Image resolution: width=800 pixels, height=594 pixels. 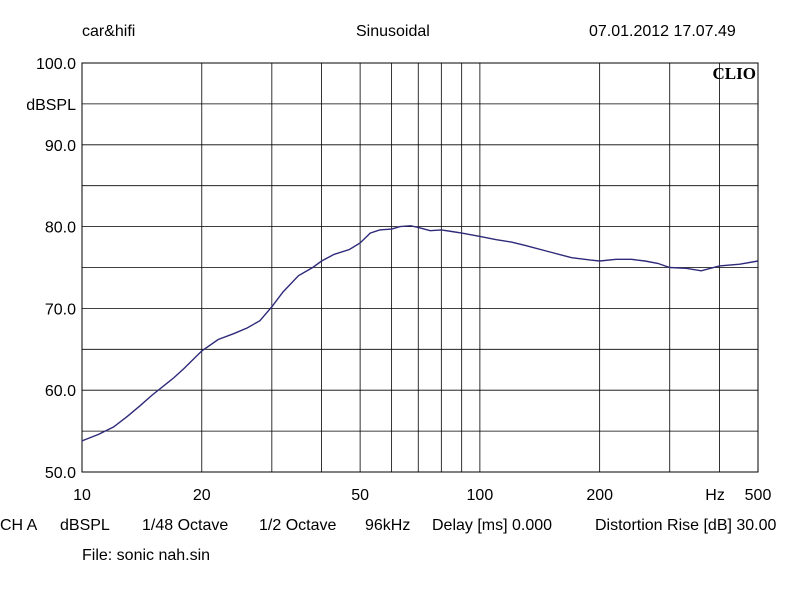 I want to click on y-tick-label: 90.0, so click(x=60, y=146).